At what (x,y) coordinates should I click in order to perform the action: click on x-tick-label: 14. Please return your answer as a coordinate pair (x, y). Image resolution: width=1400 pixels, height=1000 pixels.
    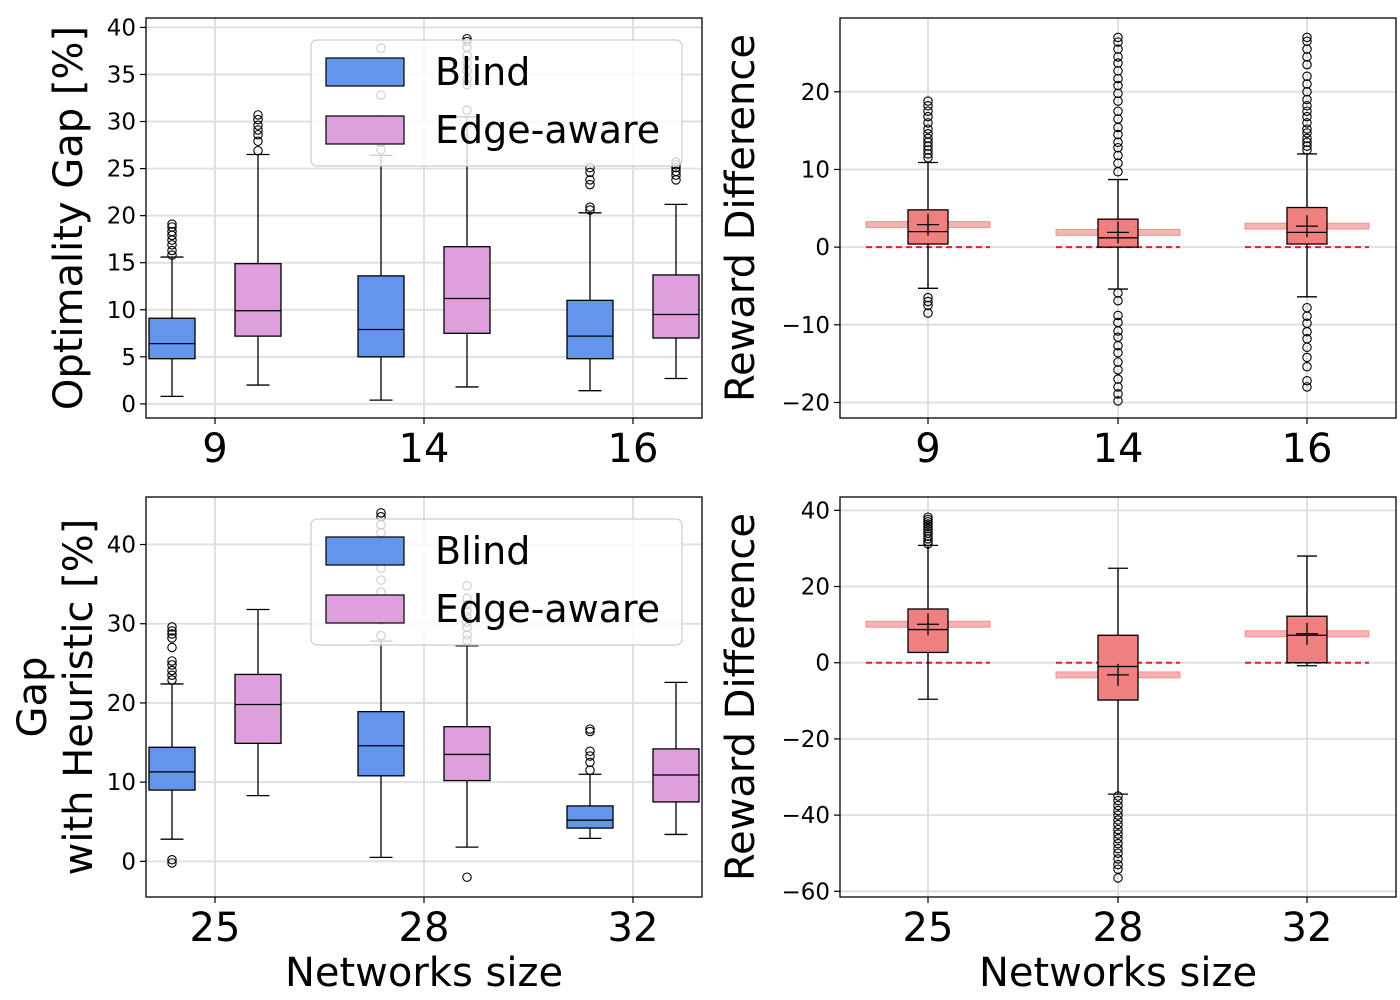
    Looking at the image, I should click on (1118, 449).